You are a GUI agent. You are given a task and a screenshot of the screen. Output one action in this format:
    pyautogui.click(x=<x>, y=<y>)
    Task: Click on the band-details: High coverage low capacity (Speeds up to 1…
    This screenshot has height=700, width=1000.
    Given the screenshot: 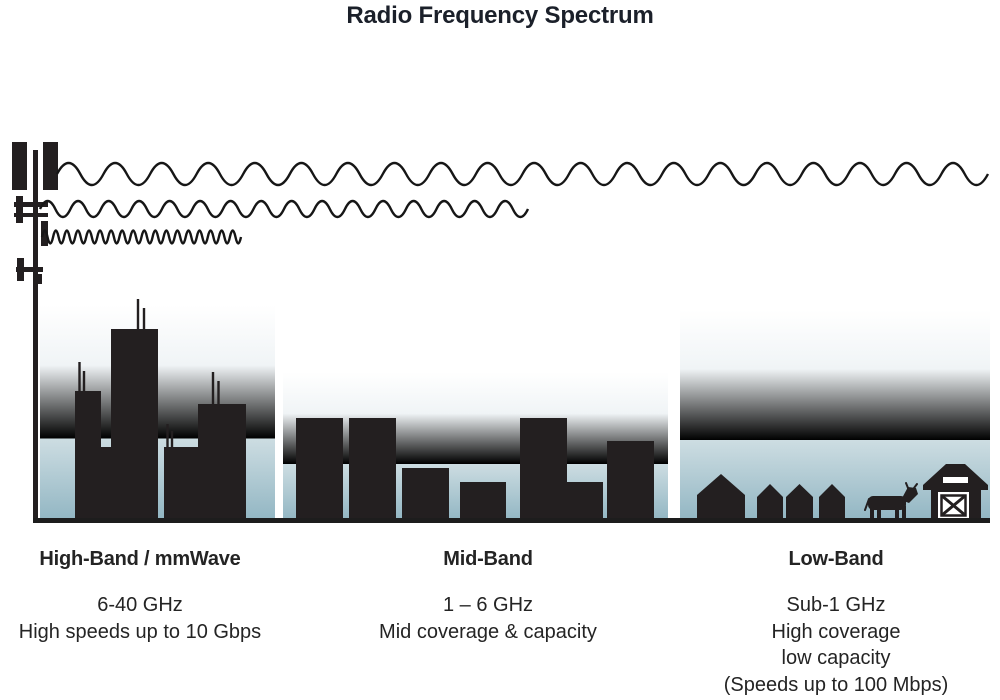 What is the action you would take?
    pyautogui.click(x=836, y=659)
    